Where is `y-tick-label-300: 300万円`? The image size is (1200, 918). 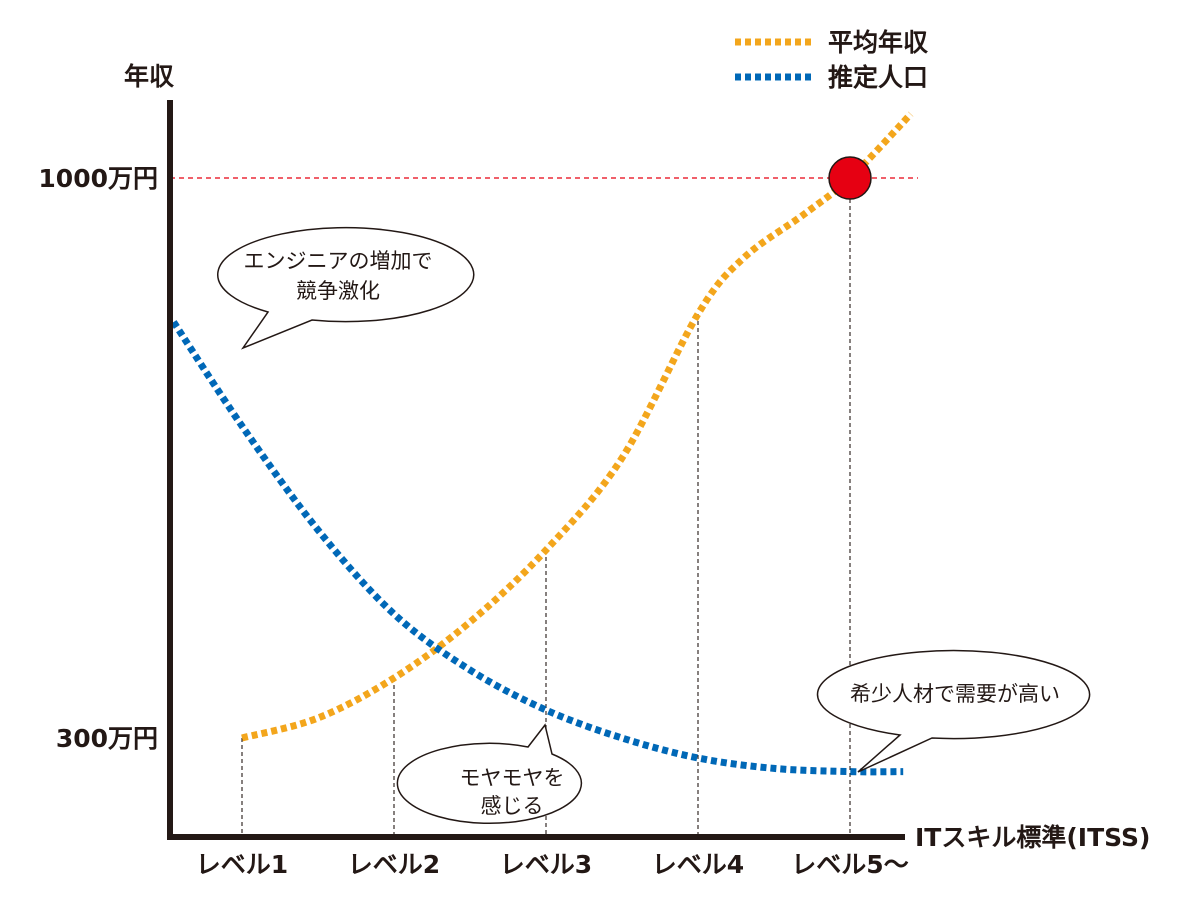 y-tick-label-300: 300万円 is located at coordinates (107, 738).